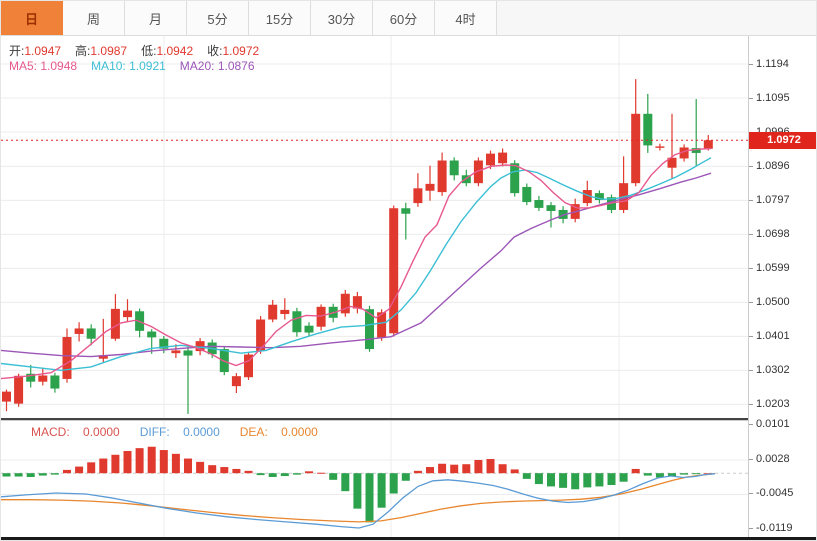 This screenshot has width=817, height=541. What do you see at coordinates (278, 432) in the screenshot?
I see `dea-value-readout: DEA: 0.0000` at bounding box center [278, 432].